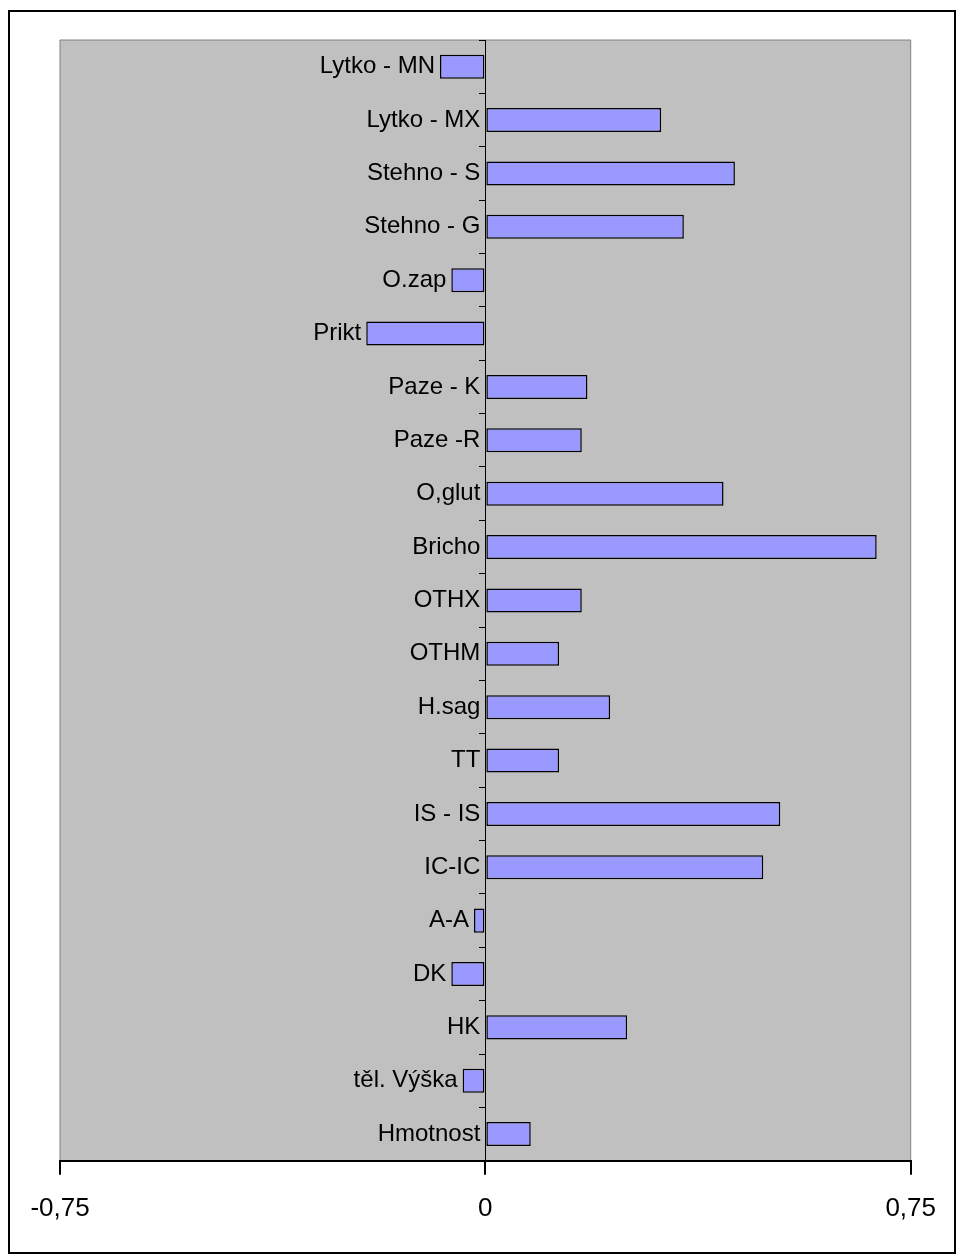 Image resolution: width=962 pixels, height=1257 pixels. What do you see at coordinates (452, 865) in the screenshot?
I see `y-tick-label: IC-IC` at bounding box center [452, 865].